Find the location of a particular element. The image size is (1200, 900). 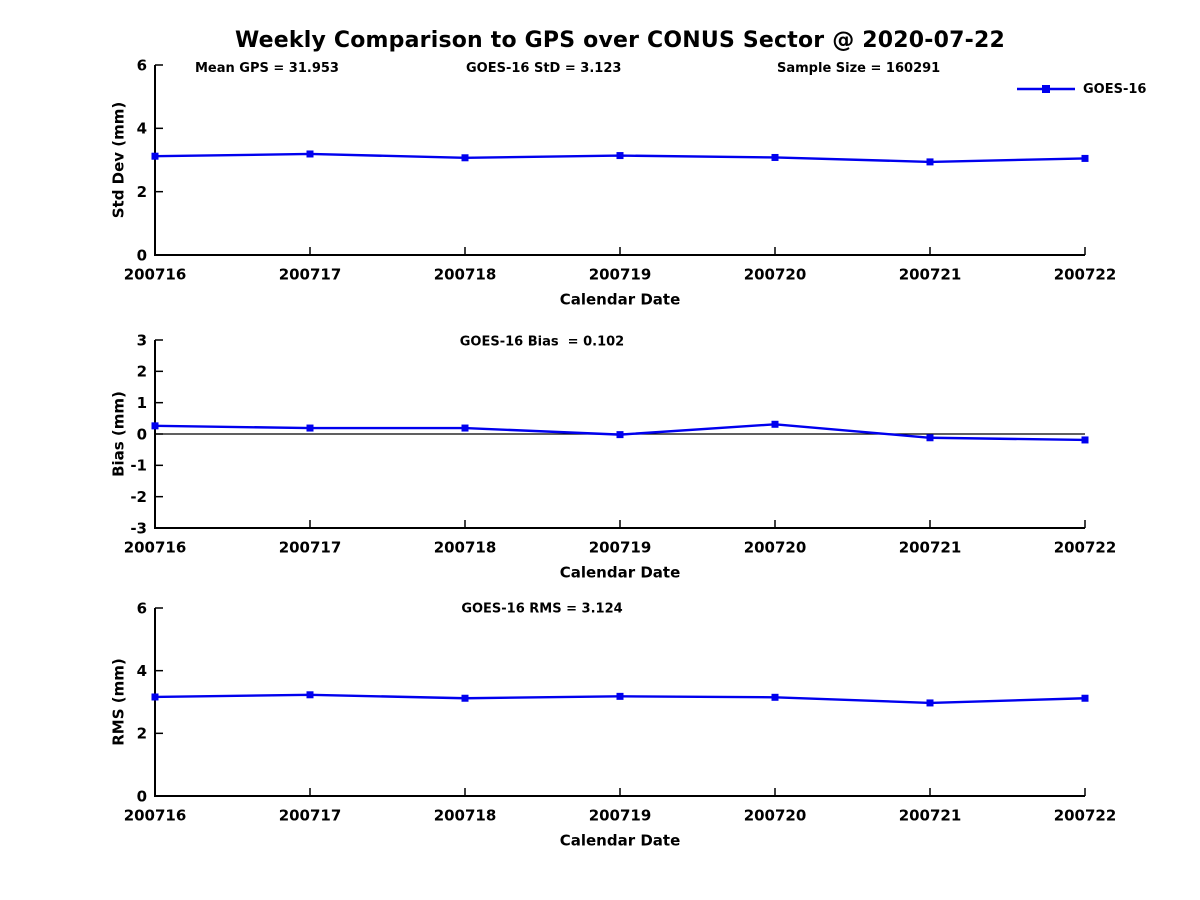

y-axis-label: Bias (mm) is located at coordinates (118, 434).